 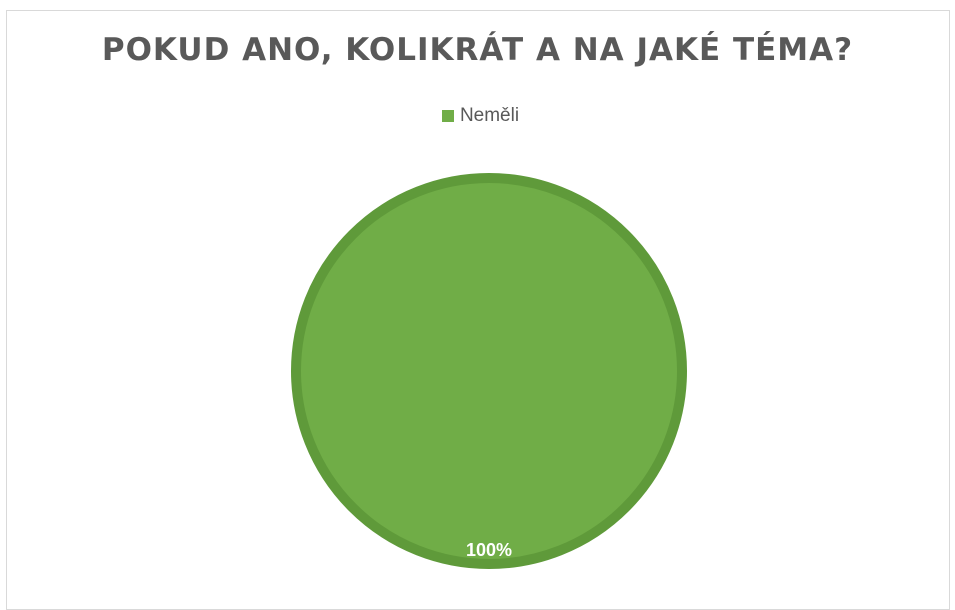 I want to click on legend-label-nemeli: Neměli, so click(x=489, y=115).